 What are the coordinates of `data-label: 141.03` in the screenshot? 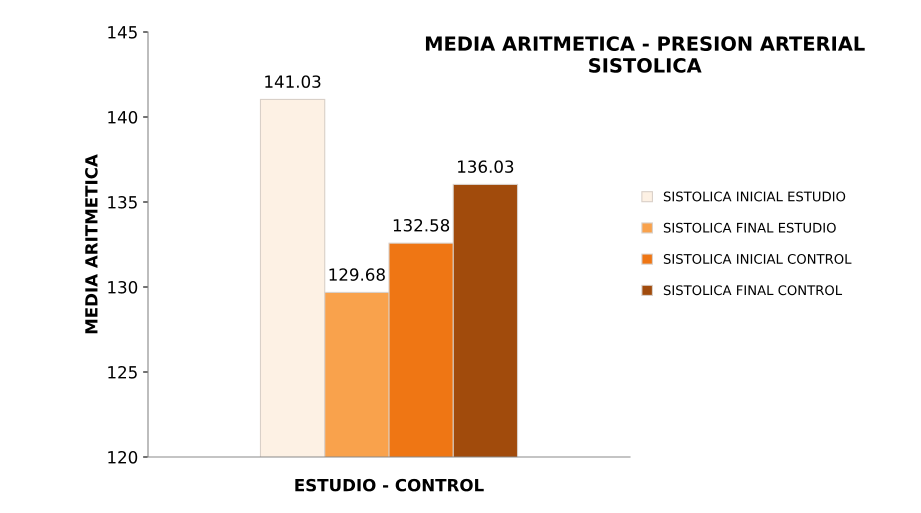 It's located at (292, 81).